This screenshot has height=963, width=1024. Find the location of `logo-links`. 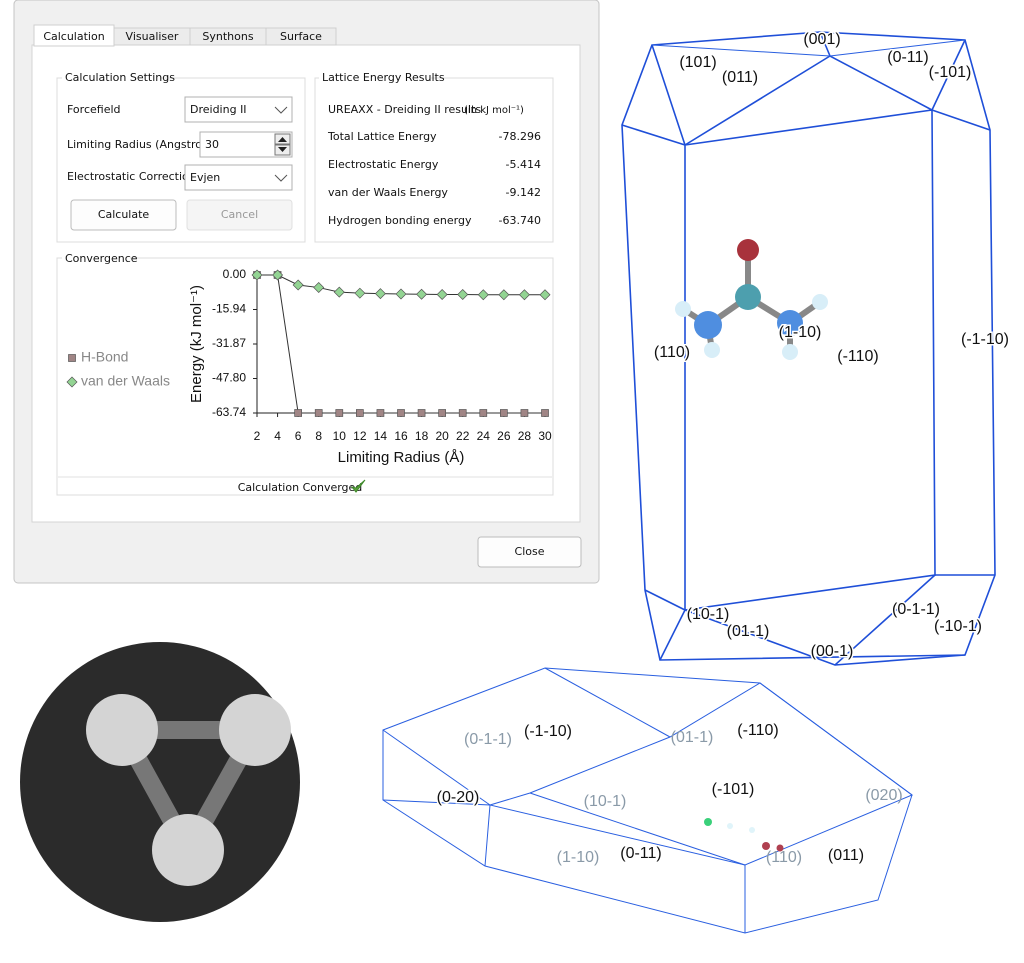

logo-links is located at coordinates (188, 795).